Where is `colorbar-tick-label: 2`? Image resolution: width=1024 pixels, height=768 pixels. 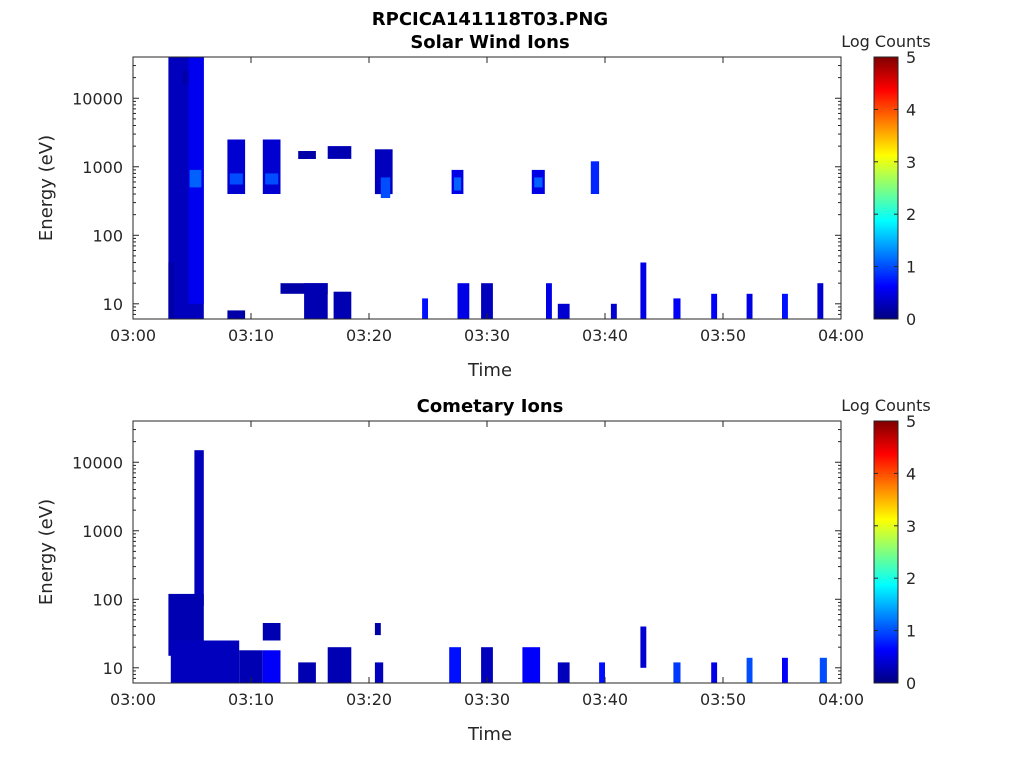
colorbar-tick-label: 2 is located at coordinates (911, 214).